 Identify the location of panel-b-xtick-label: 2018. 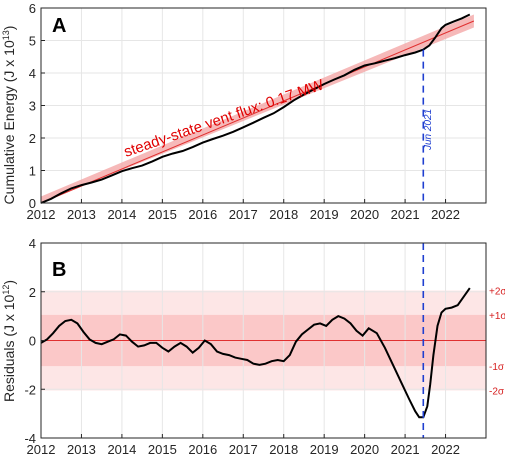
(283, 449).